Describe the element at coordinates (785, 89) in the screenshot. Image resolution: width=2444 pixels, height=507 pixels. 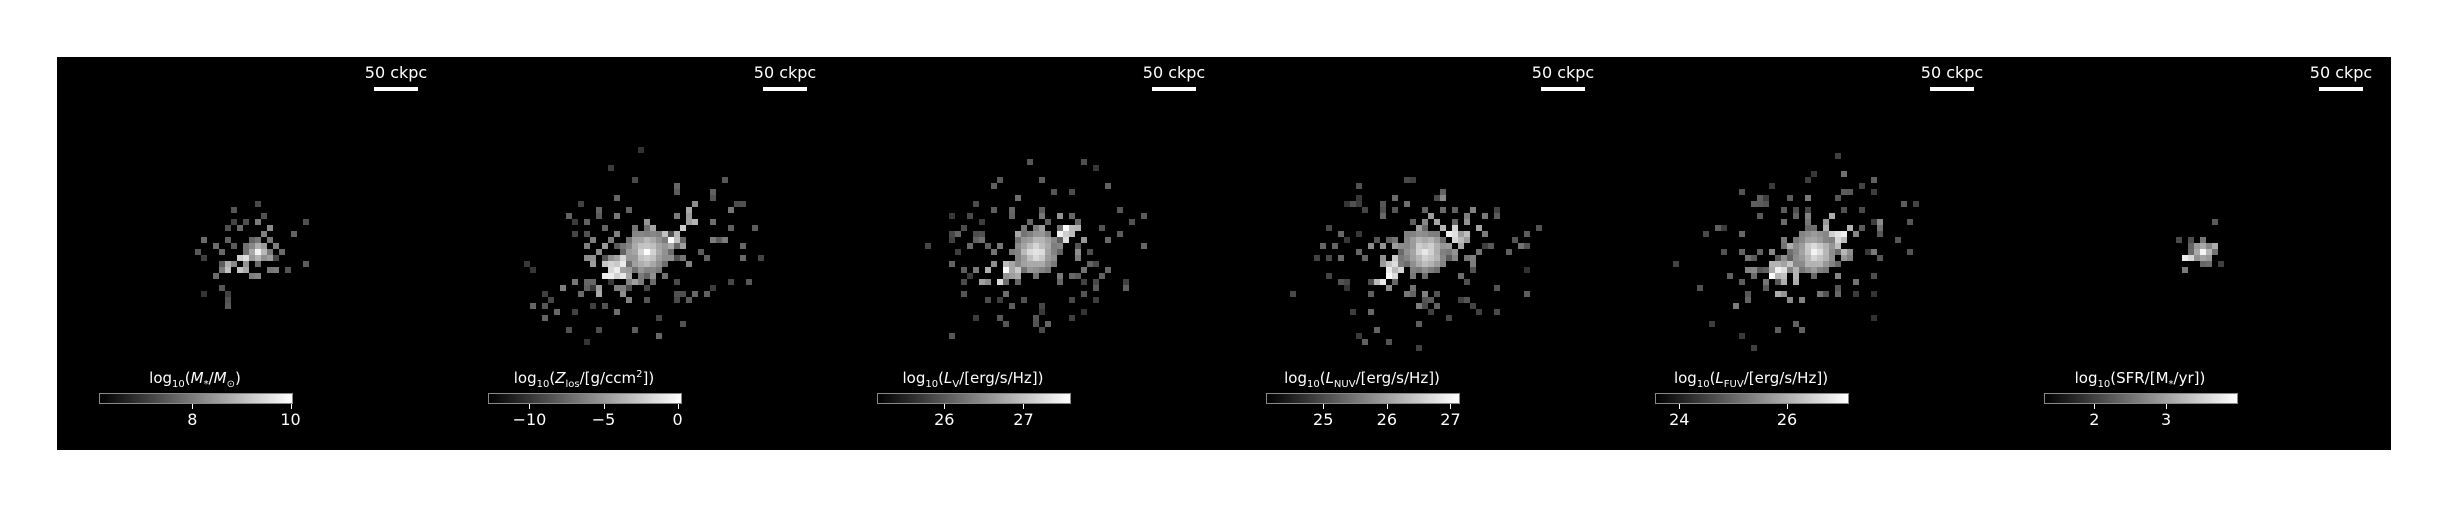
I see `scale-bar` at that location.